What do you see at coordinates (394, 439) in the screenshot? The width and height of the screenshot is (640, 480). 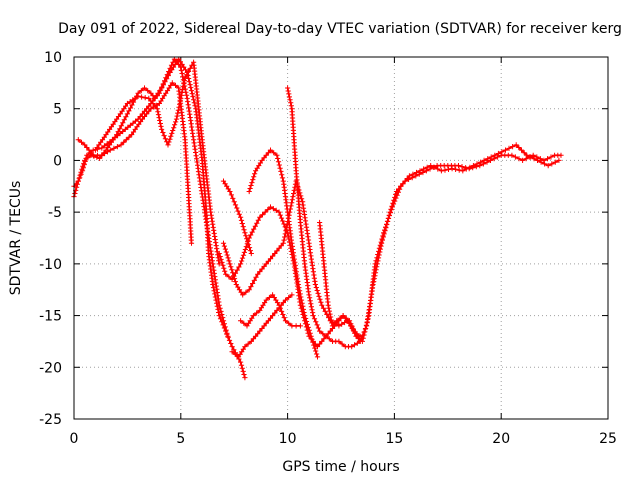 I see `x-tick-label: 15` at bounding box center [394, 439].